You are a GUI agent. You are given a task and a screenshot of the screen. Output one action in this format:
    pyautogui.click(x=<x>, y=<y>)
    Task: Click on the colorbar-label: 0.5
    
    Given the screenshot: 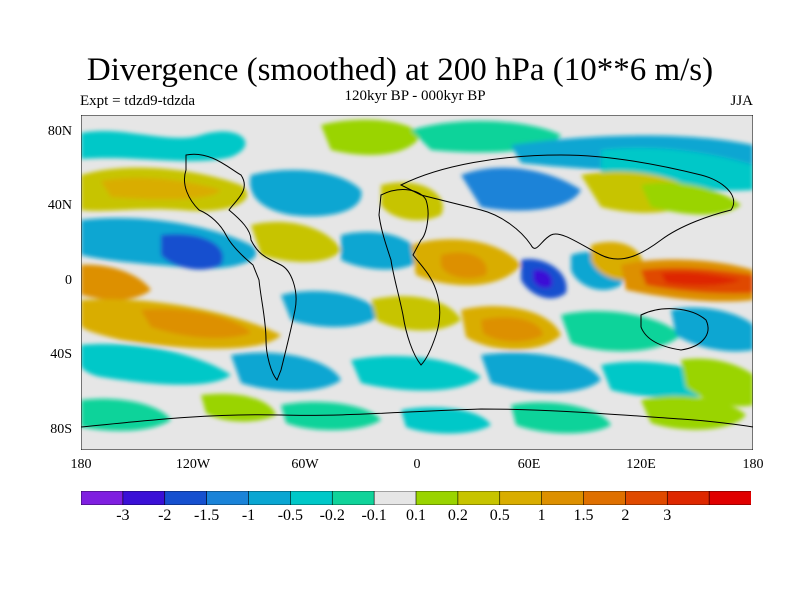 What is the action you would take?
    pyautogui.click(x=499, y=515)
    